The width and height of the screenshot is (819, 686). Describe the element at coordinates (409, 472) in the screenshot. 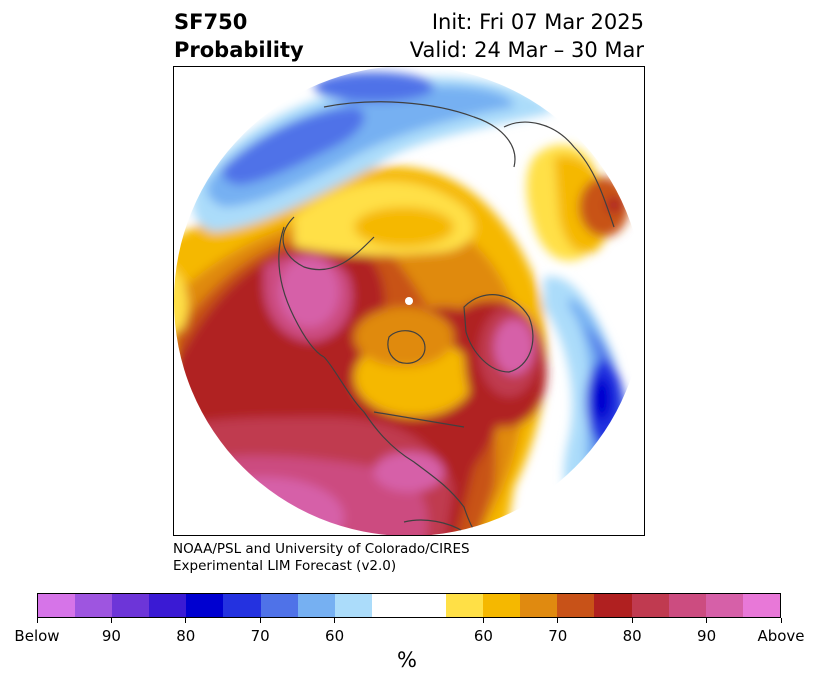

I see `warm-core-central-south` at that location.